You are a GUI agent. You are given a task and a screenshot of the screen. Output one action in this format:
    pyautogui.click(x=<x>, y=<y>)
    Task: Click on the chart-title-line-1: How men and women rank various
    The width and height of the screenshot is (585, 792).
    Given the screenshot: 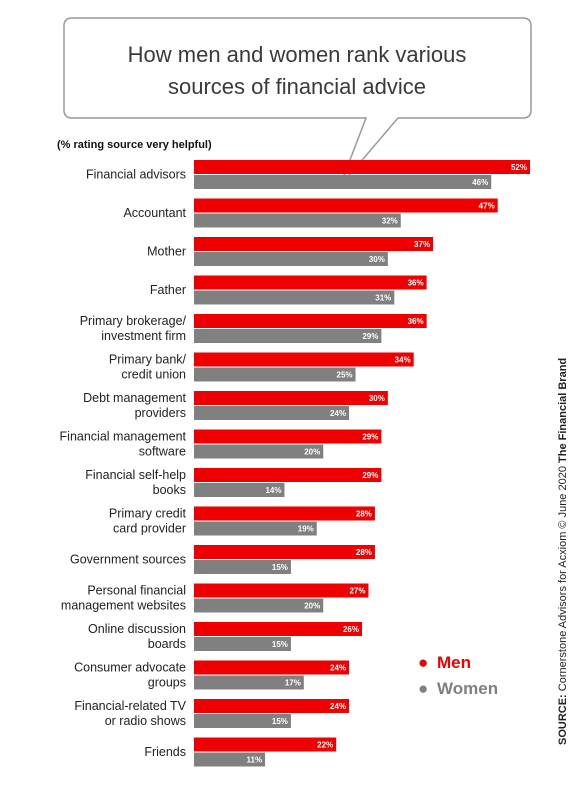 What is the action you would take?
    pyautogui.click(x=297, y=54)
    